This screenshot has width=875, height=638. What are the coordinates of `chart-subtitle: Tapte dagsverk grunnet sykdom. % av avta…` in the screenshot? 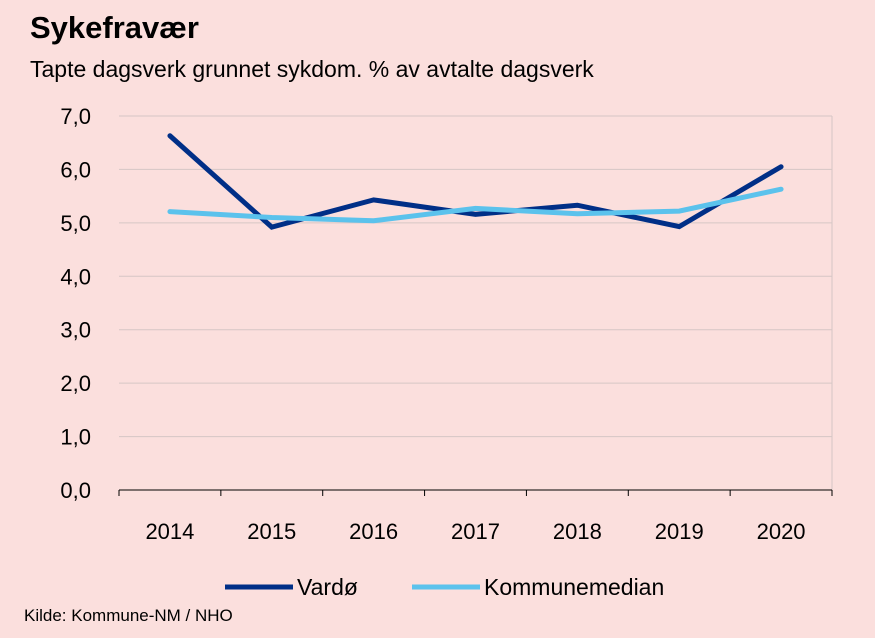 It's located at (312, 69).